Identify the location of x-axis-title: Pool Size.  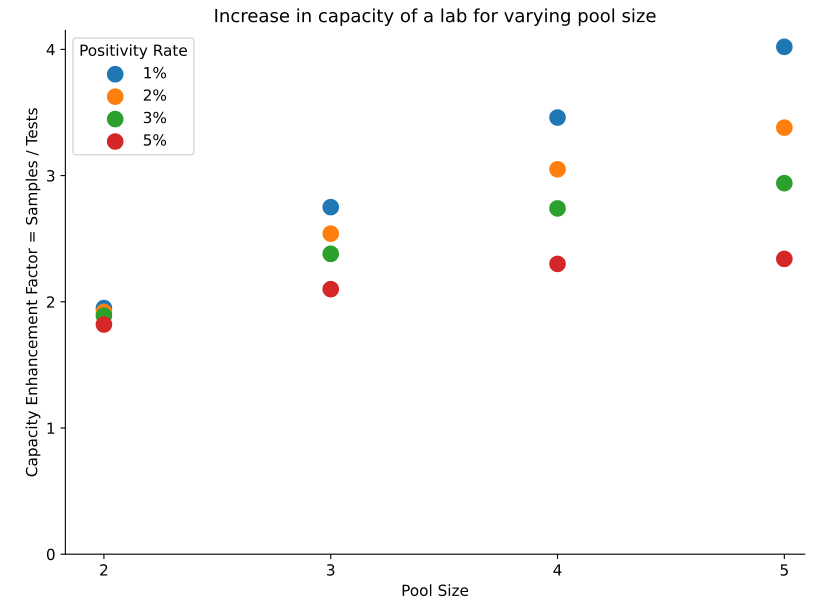
(435, 590).